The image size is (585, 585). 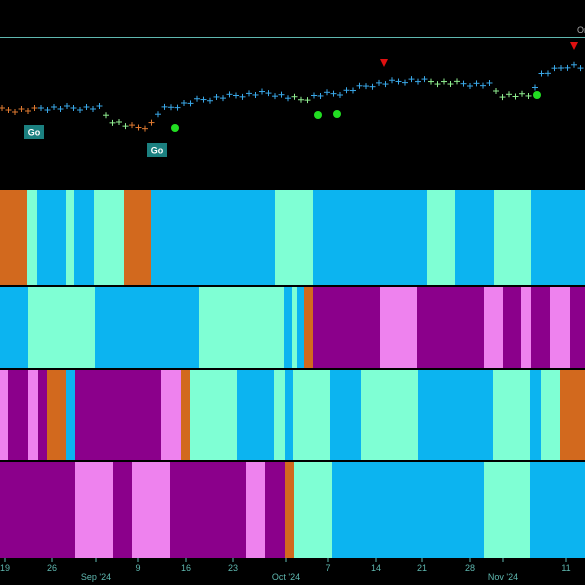 I want to click on x-axis: 19 26 Sep '24 9 16 23 Oct '24 7 14 21 28 Nov '24 11, so click(x=285, y=570).